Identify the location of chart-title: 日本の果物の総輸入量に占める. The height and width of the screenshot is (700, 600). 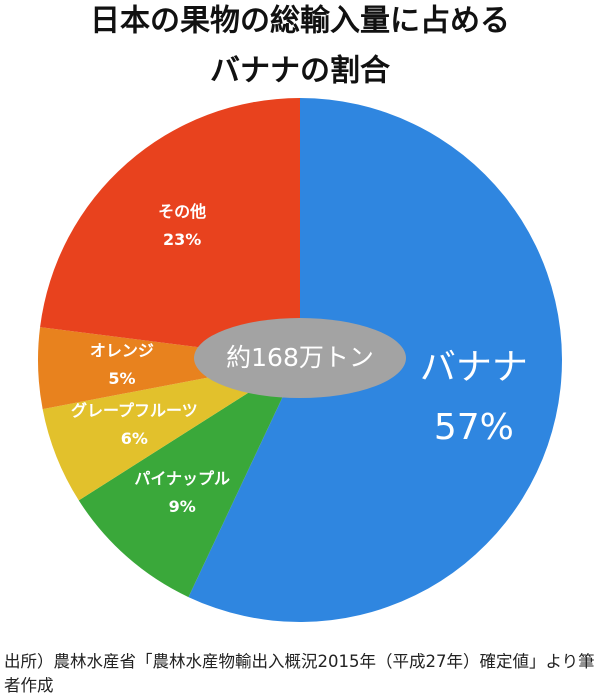
(300, 21).